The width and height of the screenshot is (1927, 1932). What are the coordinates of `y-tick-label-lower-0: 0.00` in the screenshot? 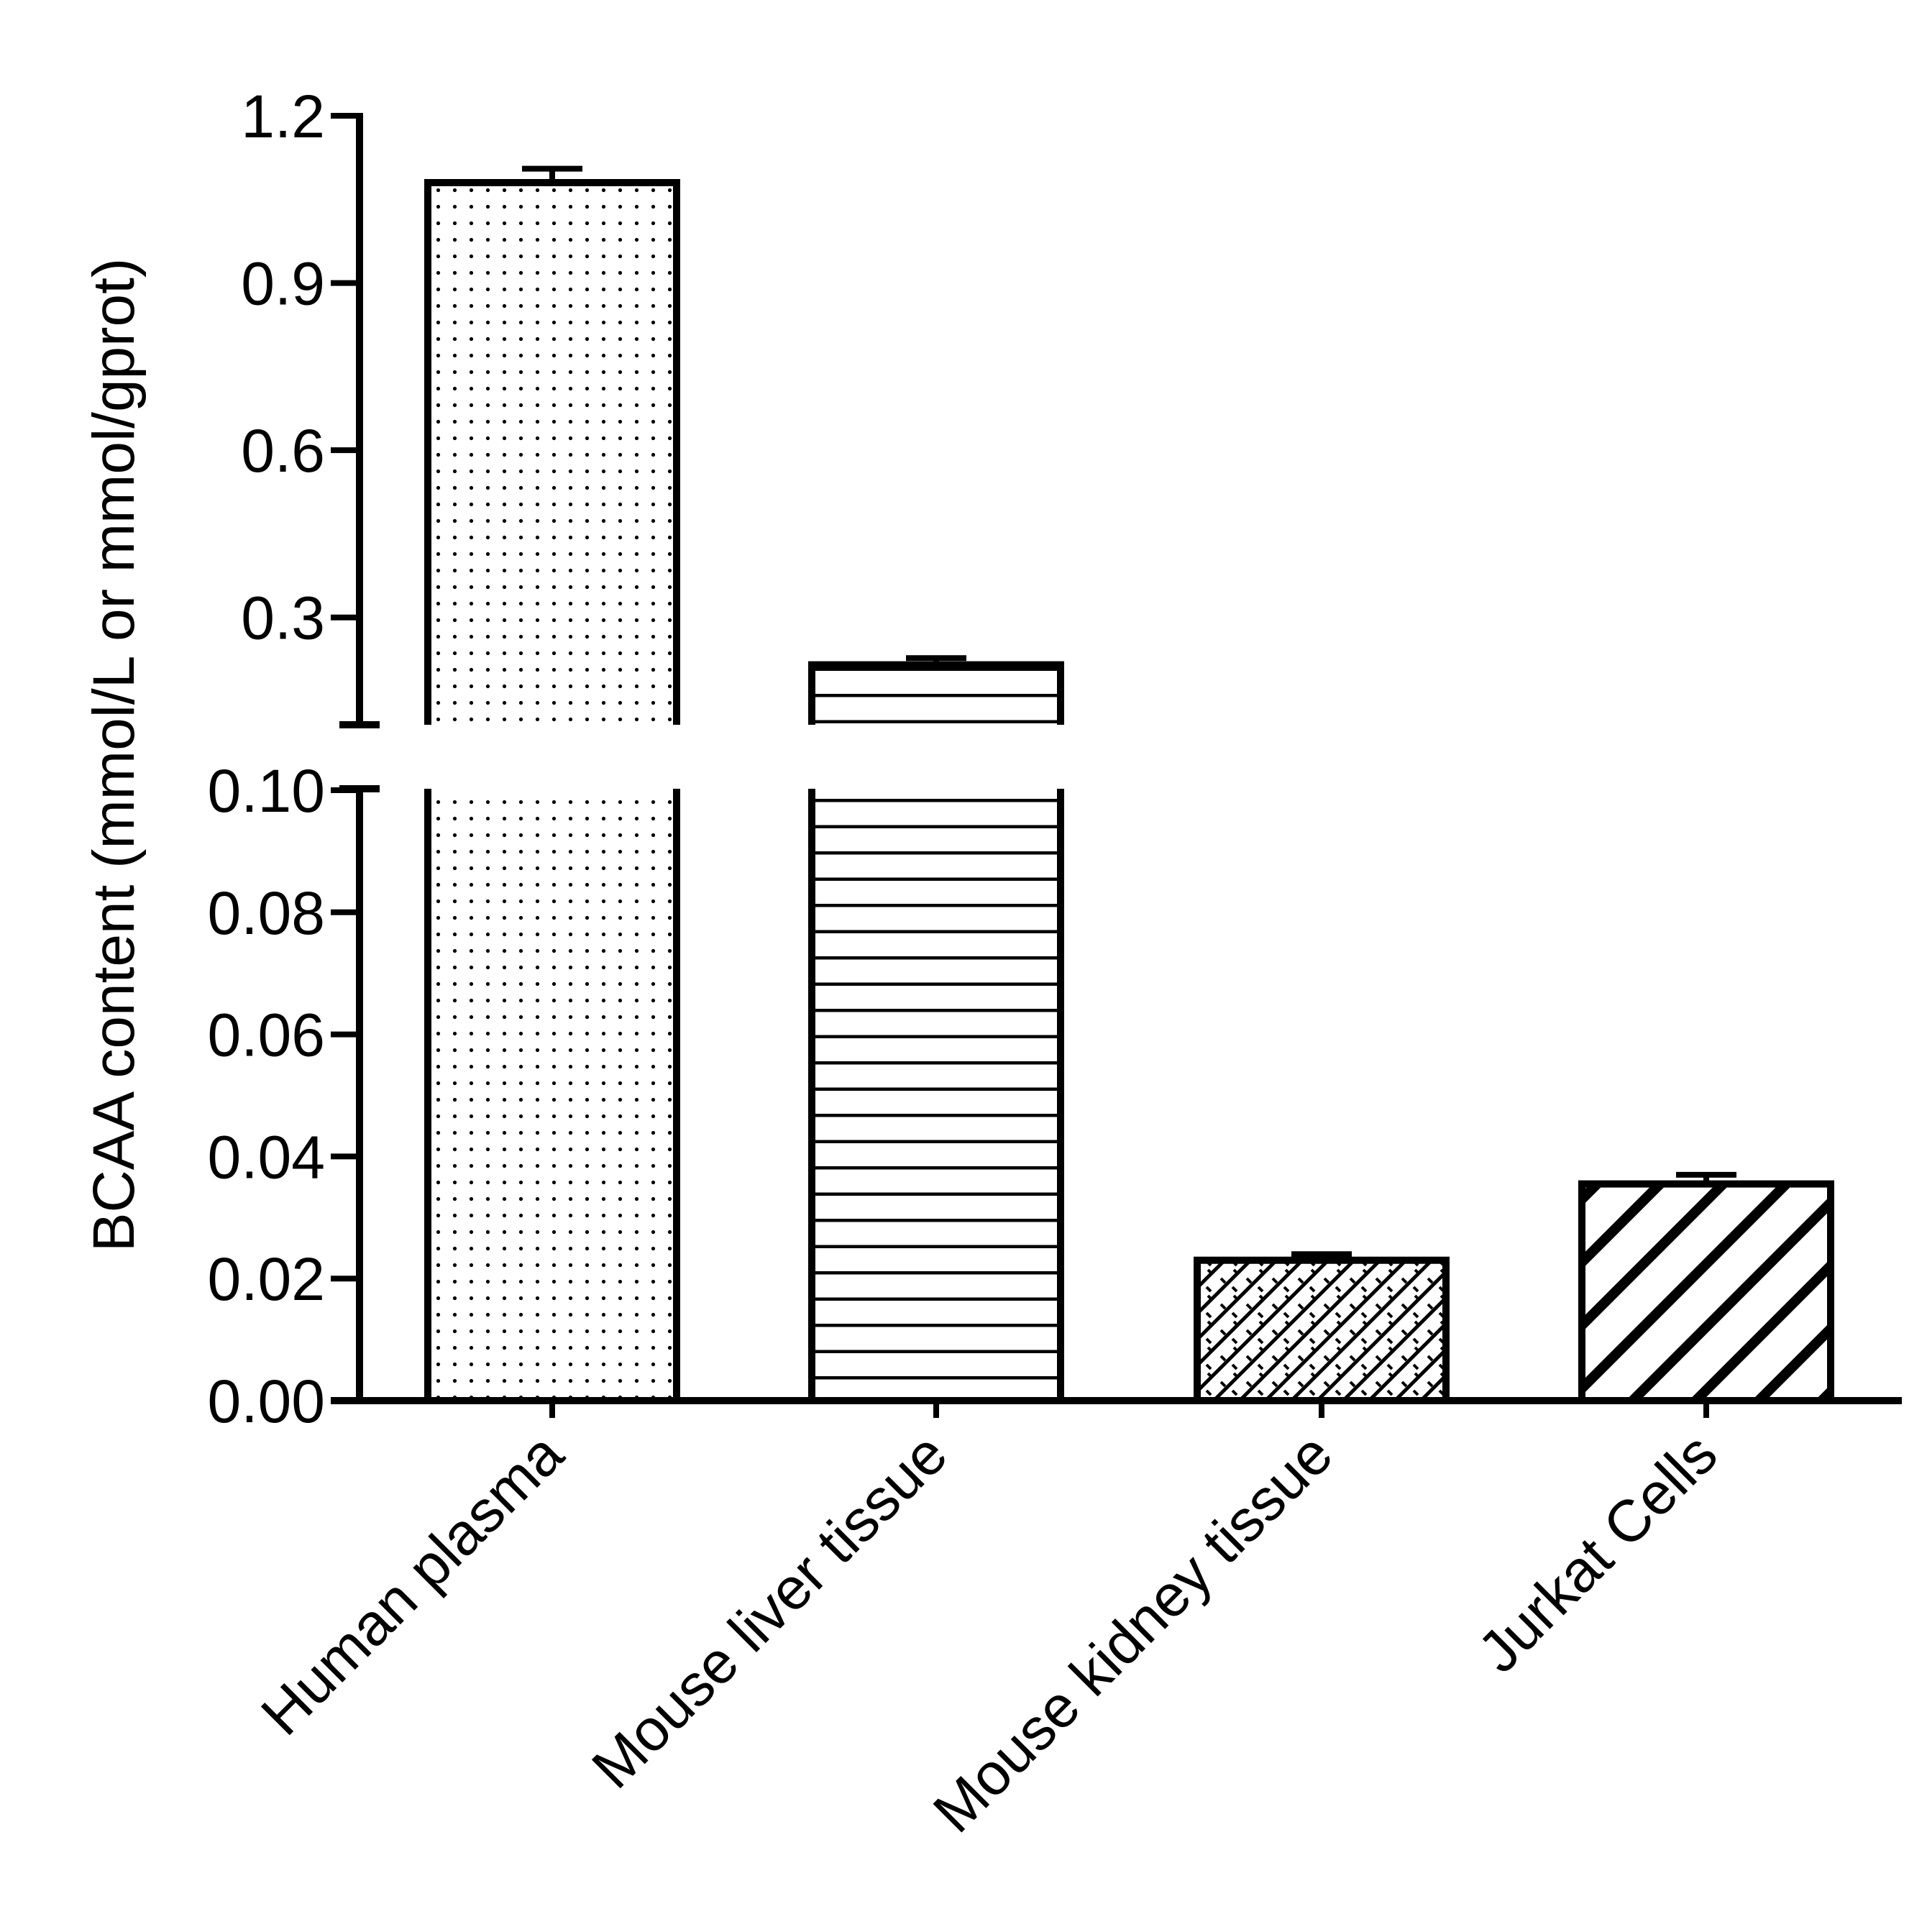 It's located at (267, 1401).